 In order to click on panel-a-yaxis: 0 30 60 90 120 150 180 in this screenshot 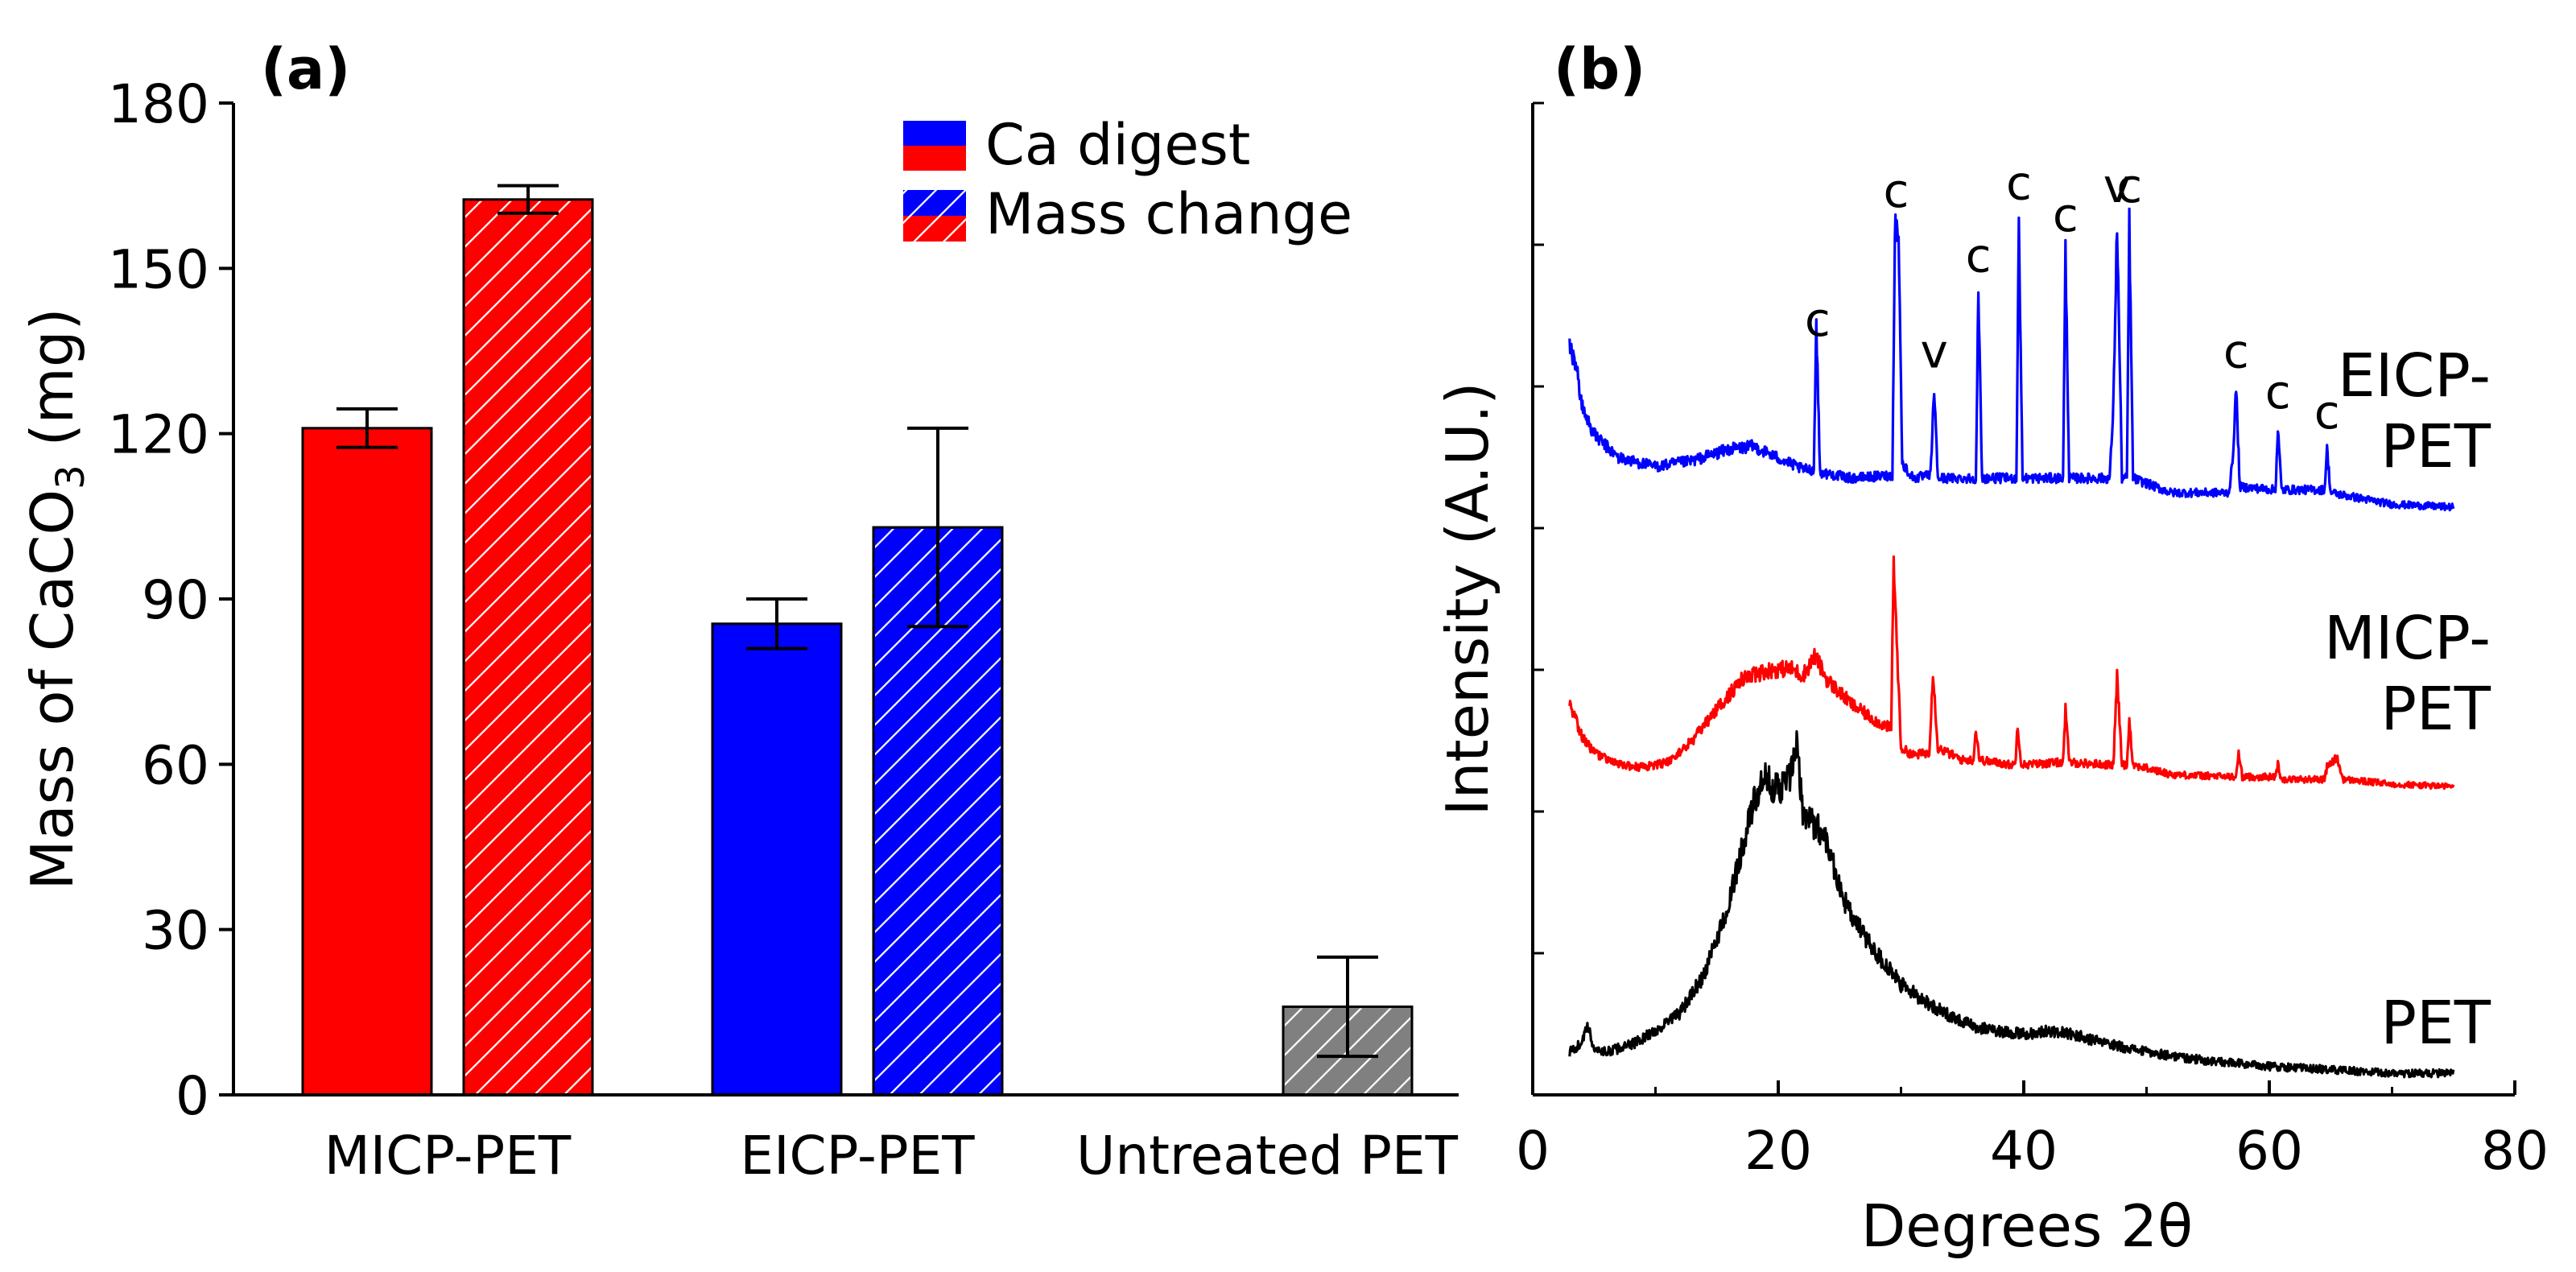, I will do `click(170, 600)`.